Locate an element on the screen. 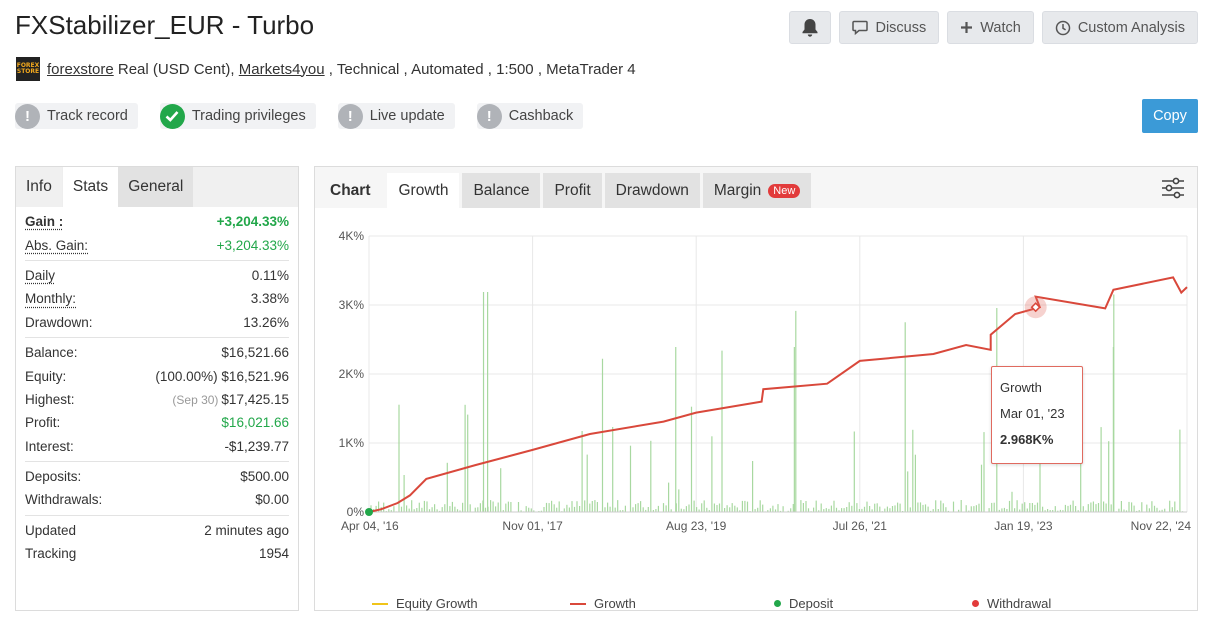 The height and width of the screenshot is (625, 1213). hover-point is located at coordinates (1035, 307).